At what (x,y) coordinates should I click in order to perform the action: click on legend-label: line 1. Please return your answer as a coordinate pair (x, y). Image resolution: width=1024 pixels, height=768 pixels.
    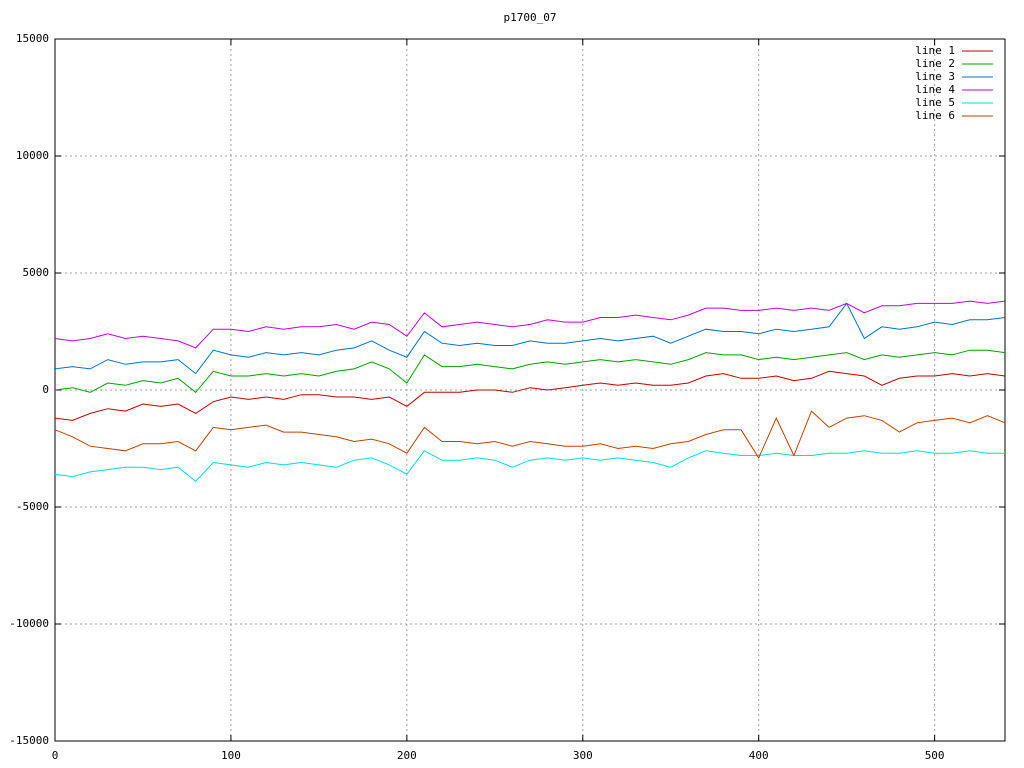
    Looking at the image, I should click on (935, 50).